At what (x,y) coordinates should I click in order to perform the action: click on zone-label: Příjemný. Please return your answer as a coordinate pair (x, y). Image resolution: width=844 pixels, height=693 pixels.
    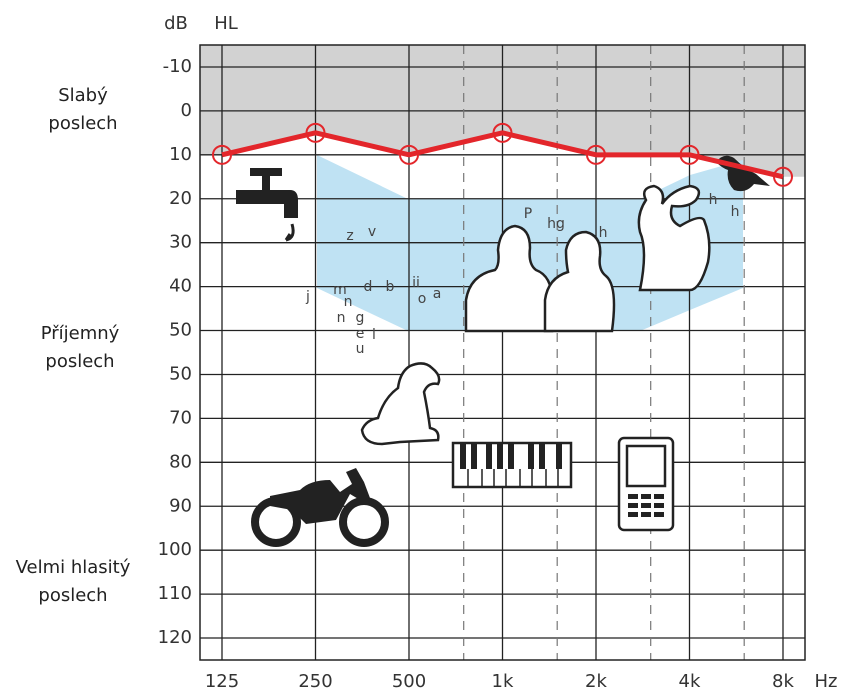
    Looking at the image, I should click on (80, 333).